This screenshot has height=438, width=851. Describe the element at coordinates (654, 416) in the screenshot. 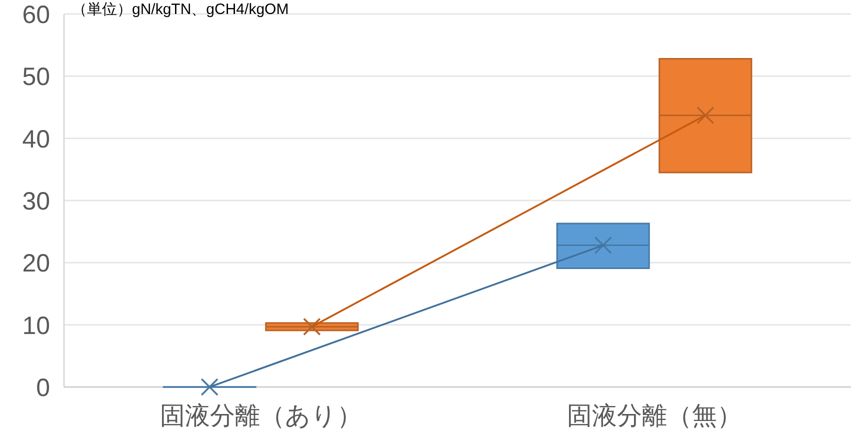

I see `x-tick-label: 固液分離（無）` at that location.